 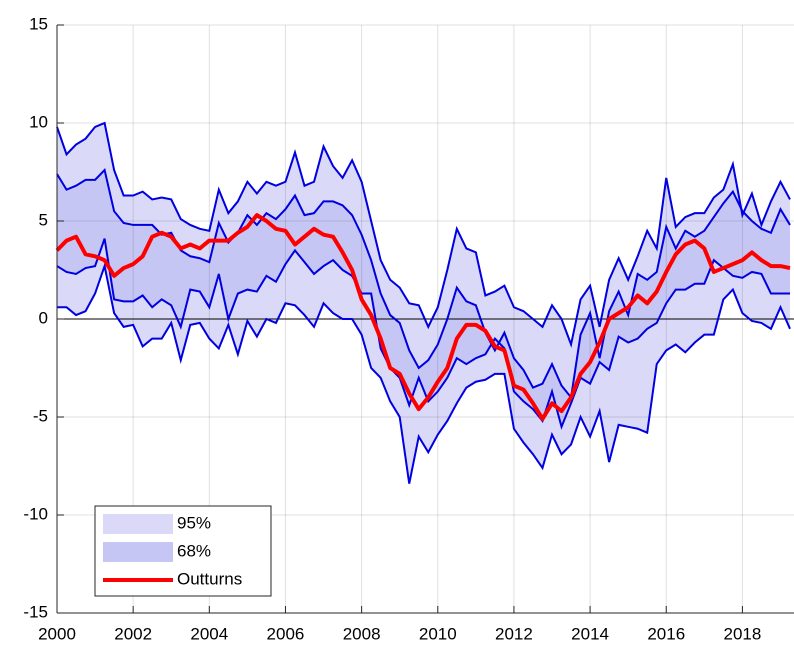 What do you see at coordinates (666, 633) in the screenshot?
I see `x-tick-label: 2016` at bounding box center [666, 633].